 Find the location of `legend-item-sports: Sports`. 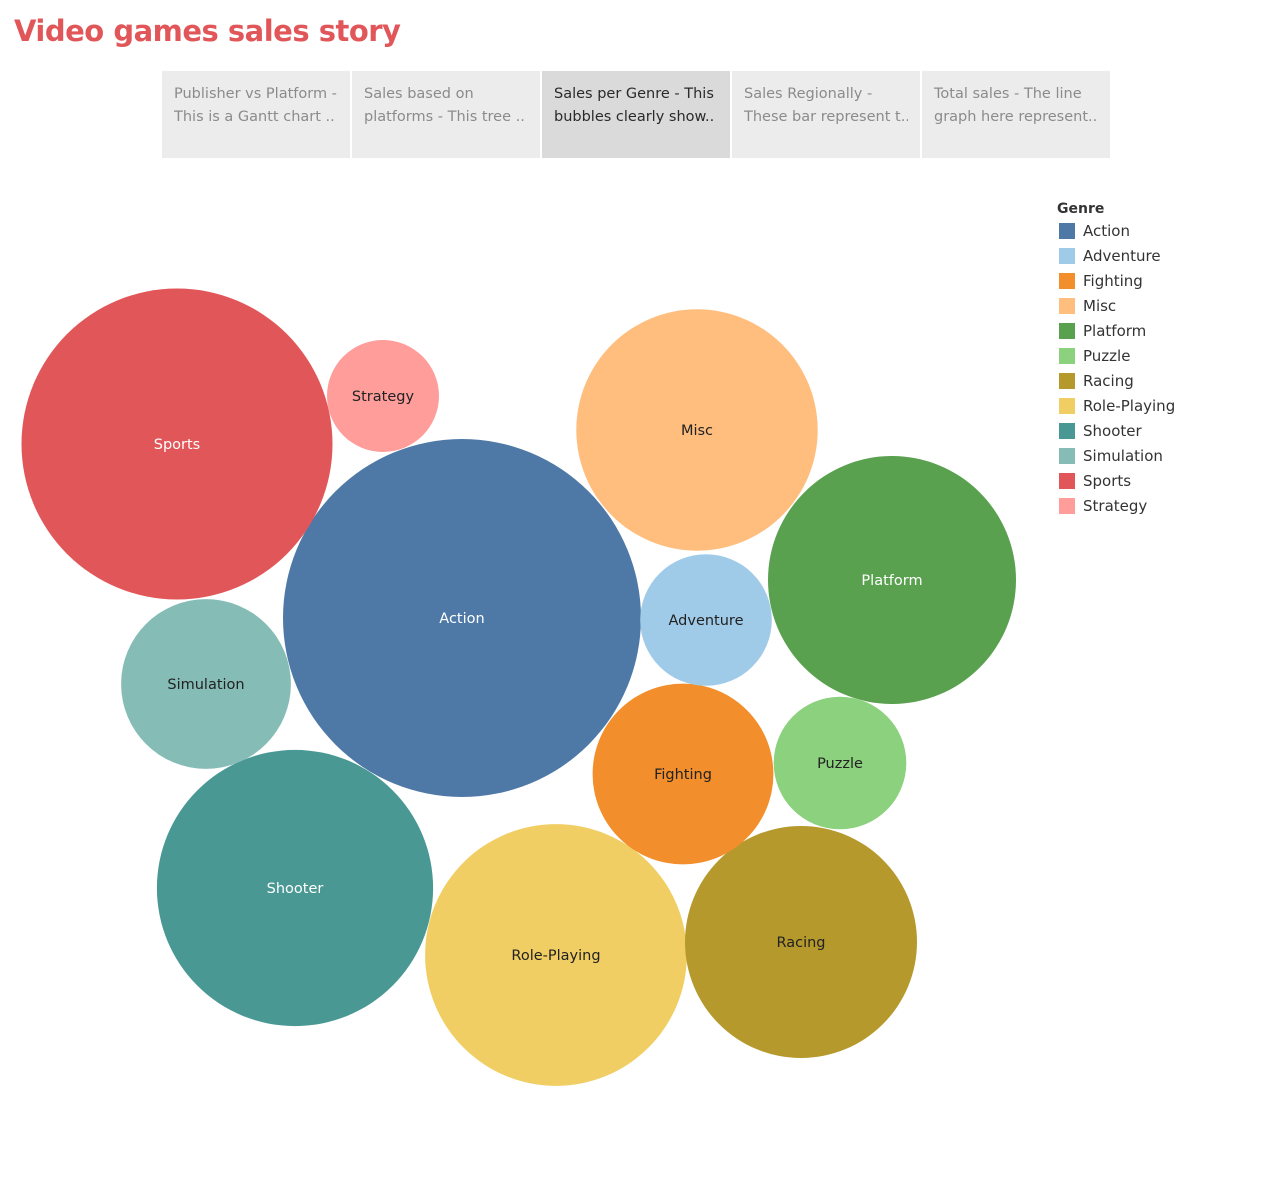

legend-item-sports: Sports is located at coordinates (1157, 480).